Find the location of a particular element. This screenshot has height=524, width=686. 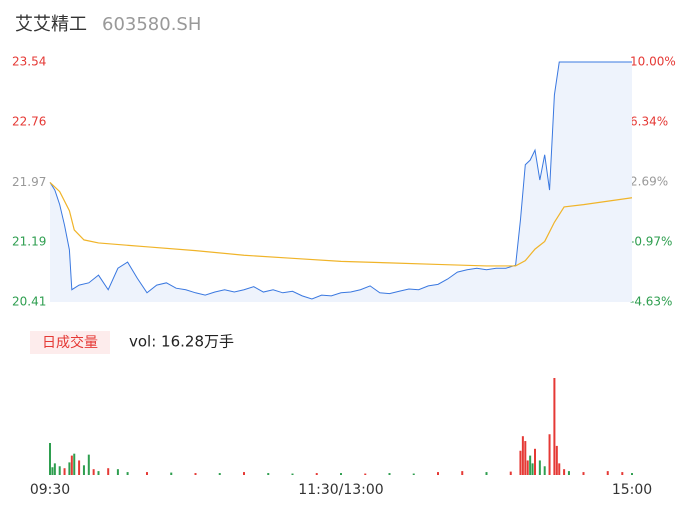

y-tick-label: 23.54 is located at coordinates (29, 62).